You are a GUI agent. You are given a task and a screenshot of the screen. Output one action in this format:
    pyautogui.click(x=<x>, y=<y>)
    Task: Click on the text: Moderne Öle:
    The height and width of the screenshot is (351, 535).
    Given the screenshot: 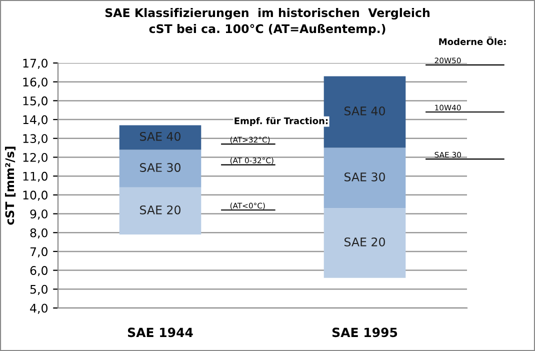 What is the action you would take?
    pyautogui.click(x=472, y=41)
    